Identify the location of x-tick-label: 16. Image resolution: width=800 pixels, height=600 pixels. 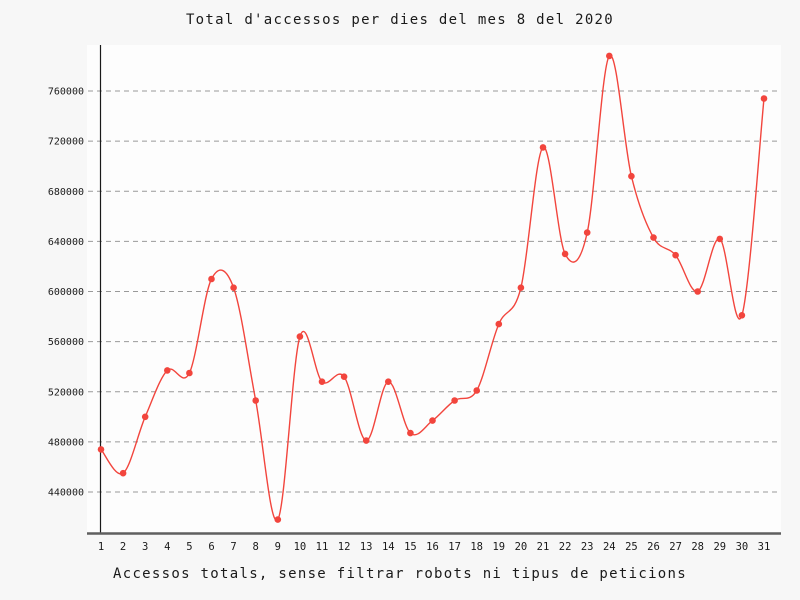
(432, 547).